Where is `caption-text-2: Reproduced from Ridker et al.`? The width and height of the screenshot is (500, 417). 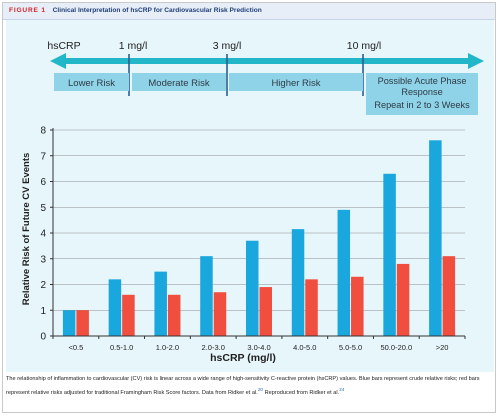 caption-text-2: Reproduced from Ridker et al. is located at coordinates (301, 392).